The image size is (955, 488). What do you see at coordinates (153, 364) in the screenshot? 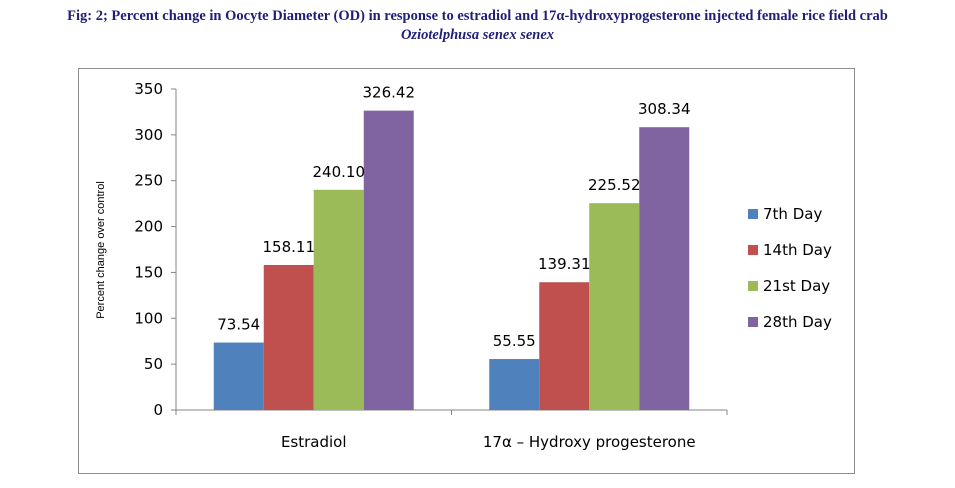
I see `y-tick-label: 50` at bounding box center [153, 364].